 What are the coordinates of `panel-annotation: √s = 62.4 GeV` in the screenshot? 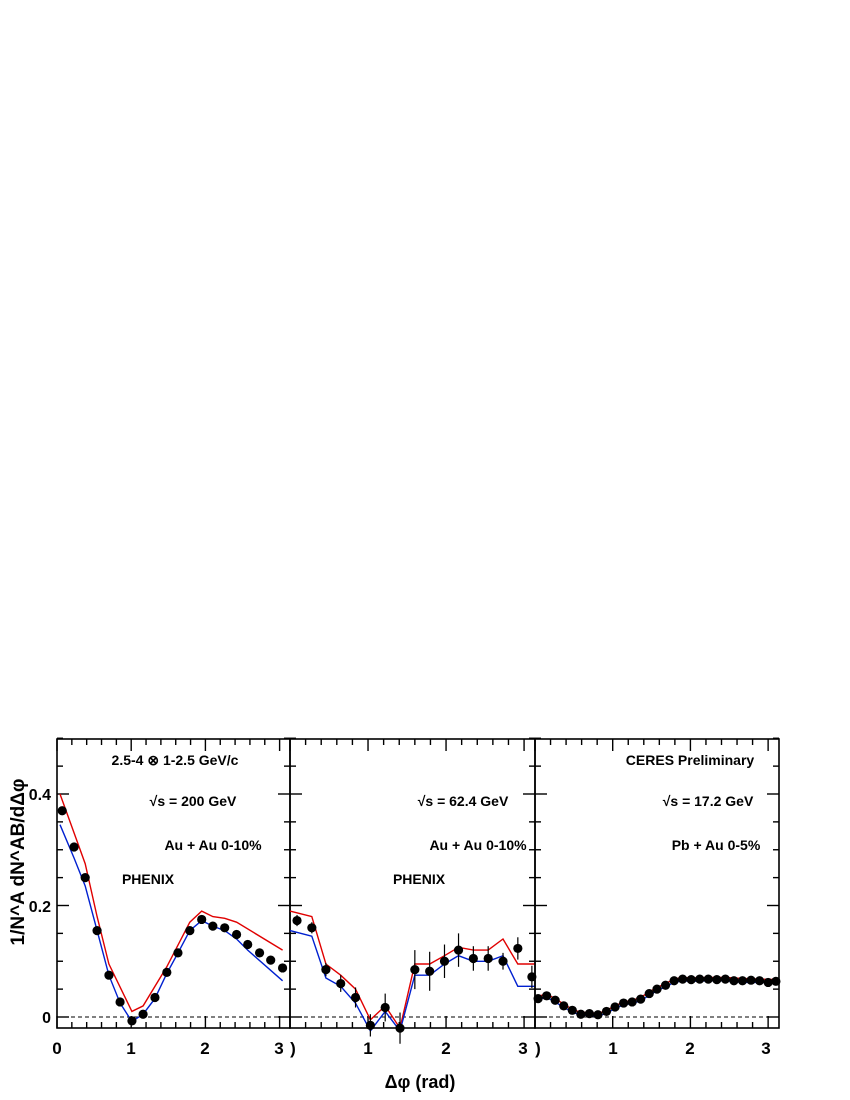 It's located at (463, 801).